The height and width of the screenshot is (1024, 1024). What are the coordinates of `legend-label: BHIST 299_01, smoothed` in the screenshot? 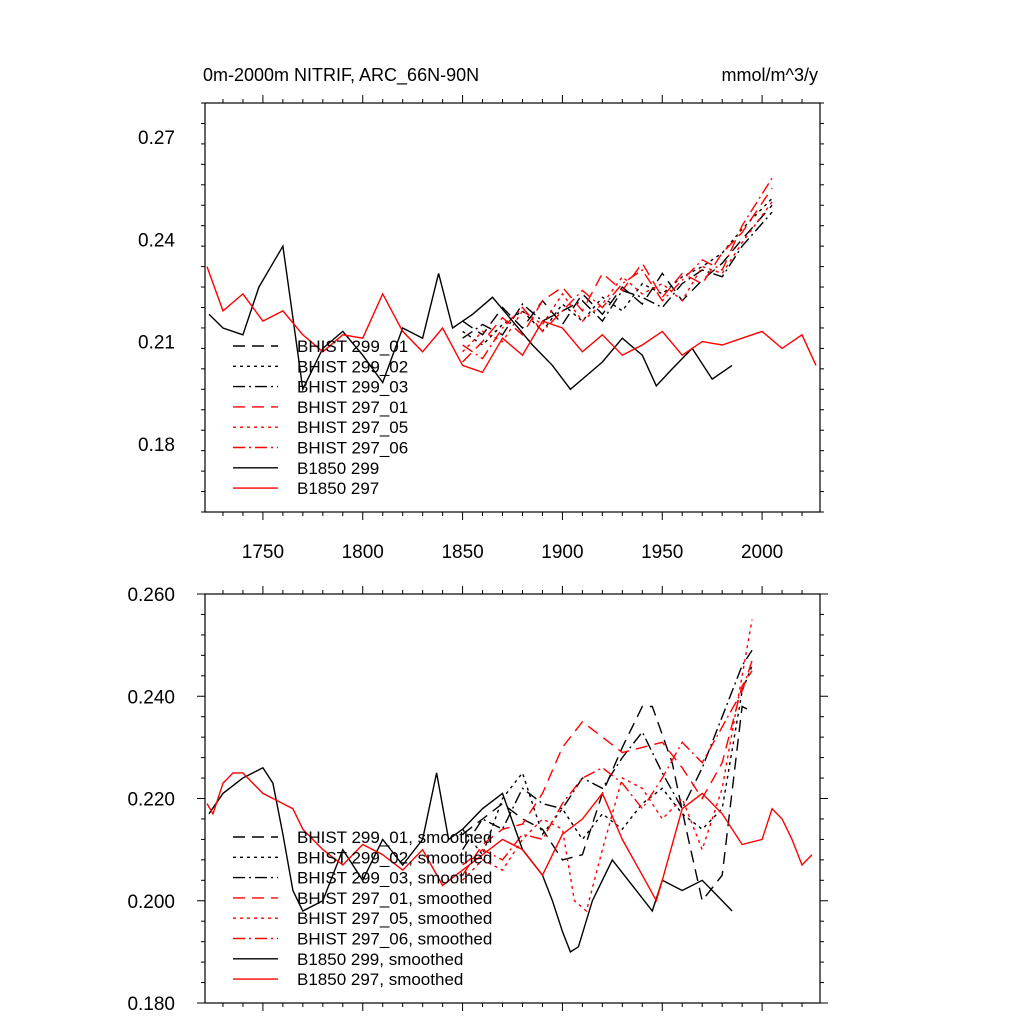 It's located at (394, 837).